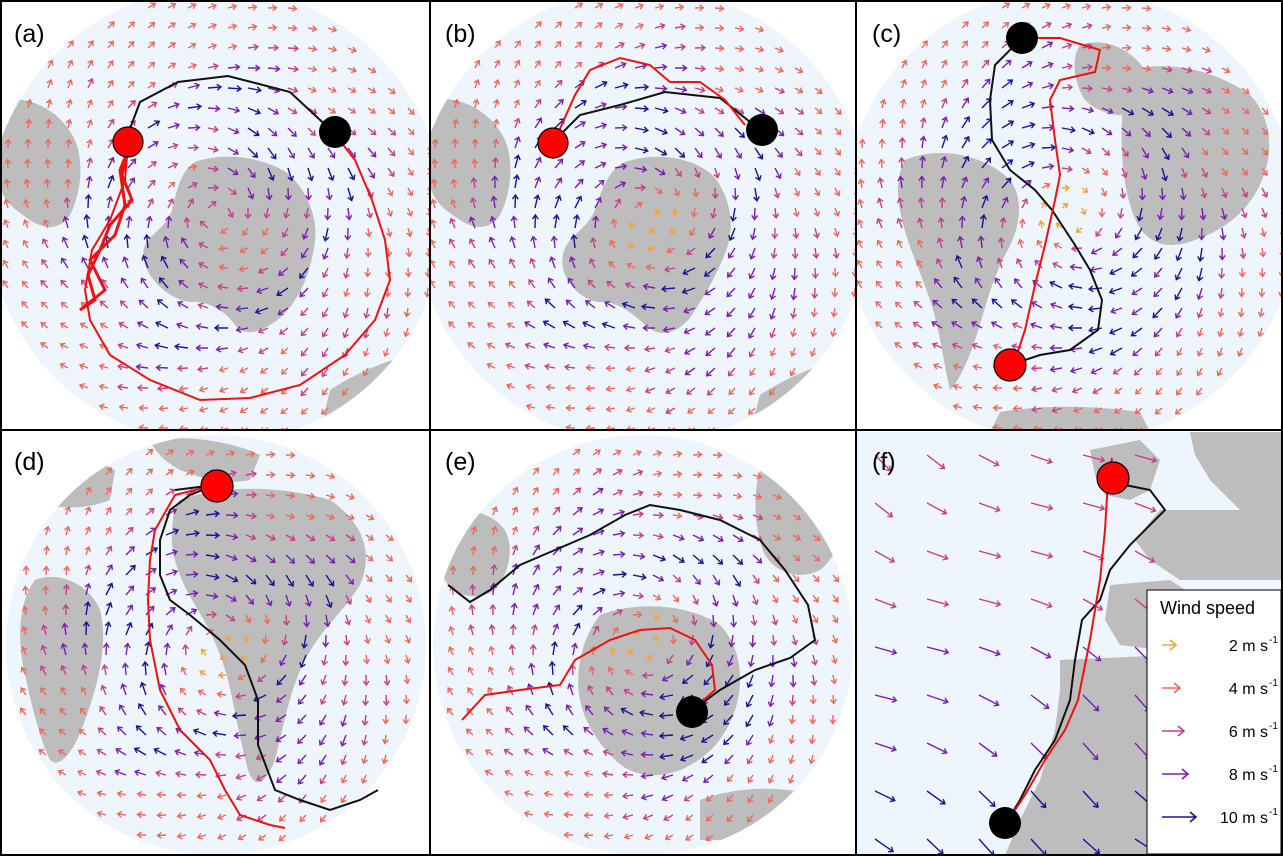 The width and height of the screenshot is (1283, 856). I want to click on end-marker-b, so click(762, 130).